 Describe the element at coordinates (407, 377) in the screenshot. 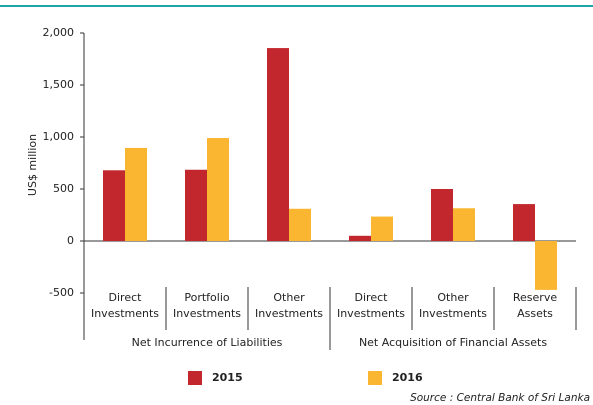

I see `legend-label: 2016` at that location.